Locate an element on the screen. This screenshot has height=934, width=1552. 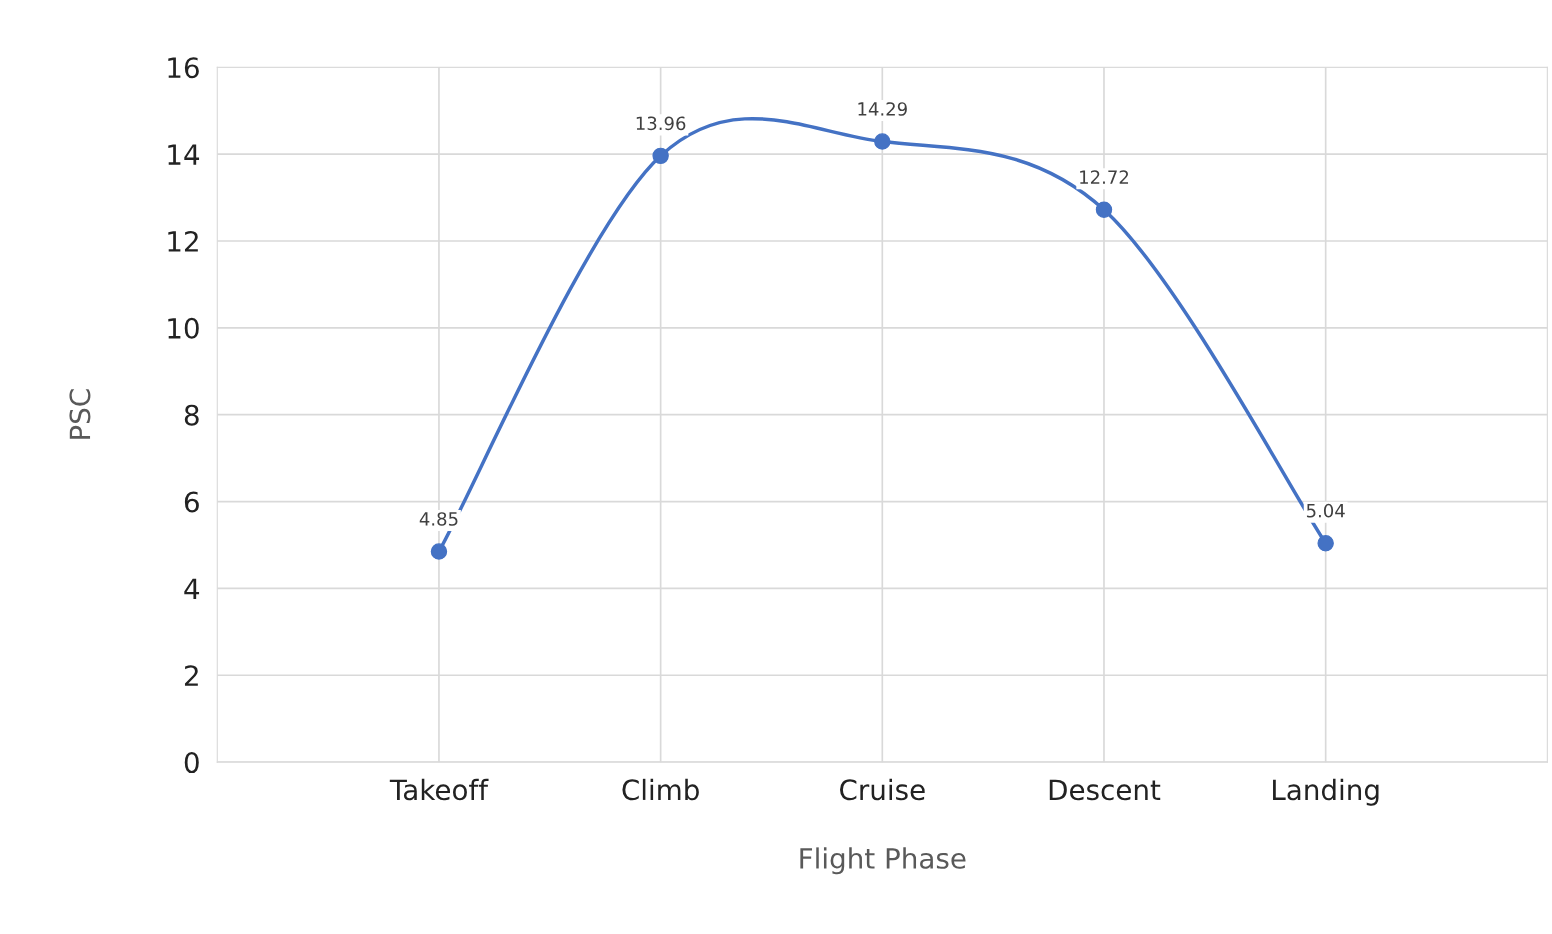
y-tick-label: 8 is located at coordinates (191, 415).